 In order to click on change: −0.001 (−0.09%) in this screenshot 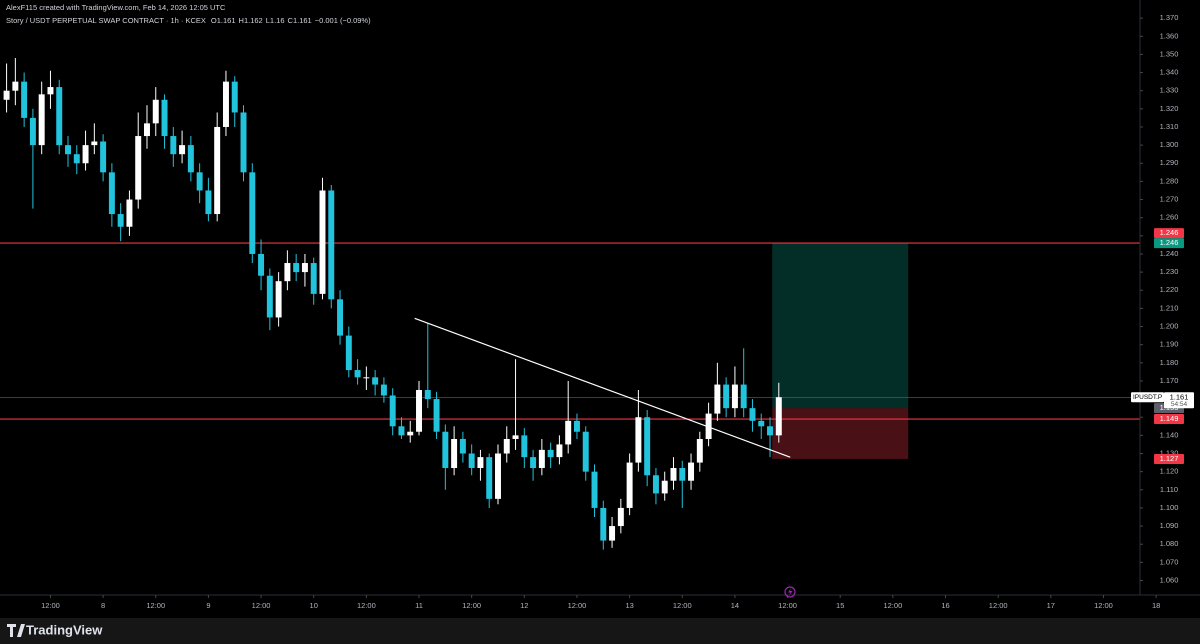, I will do `click(343, 20)`.